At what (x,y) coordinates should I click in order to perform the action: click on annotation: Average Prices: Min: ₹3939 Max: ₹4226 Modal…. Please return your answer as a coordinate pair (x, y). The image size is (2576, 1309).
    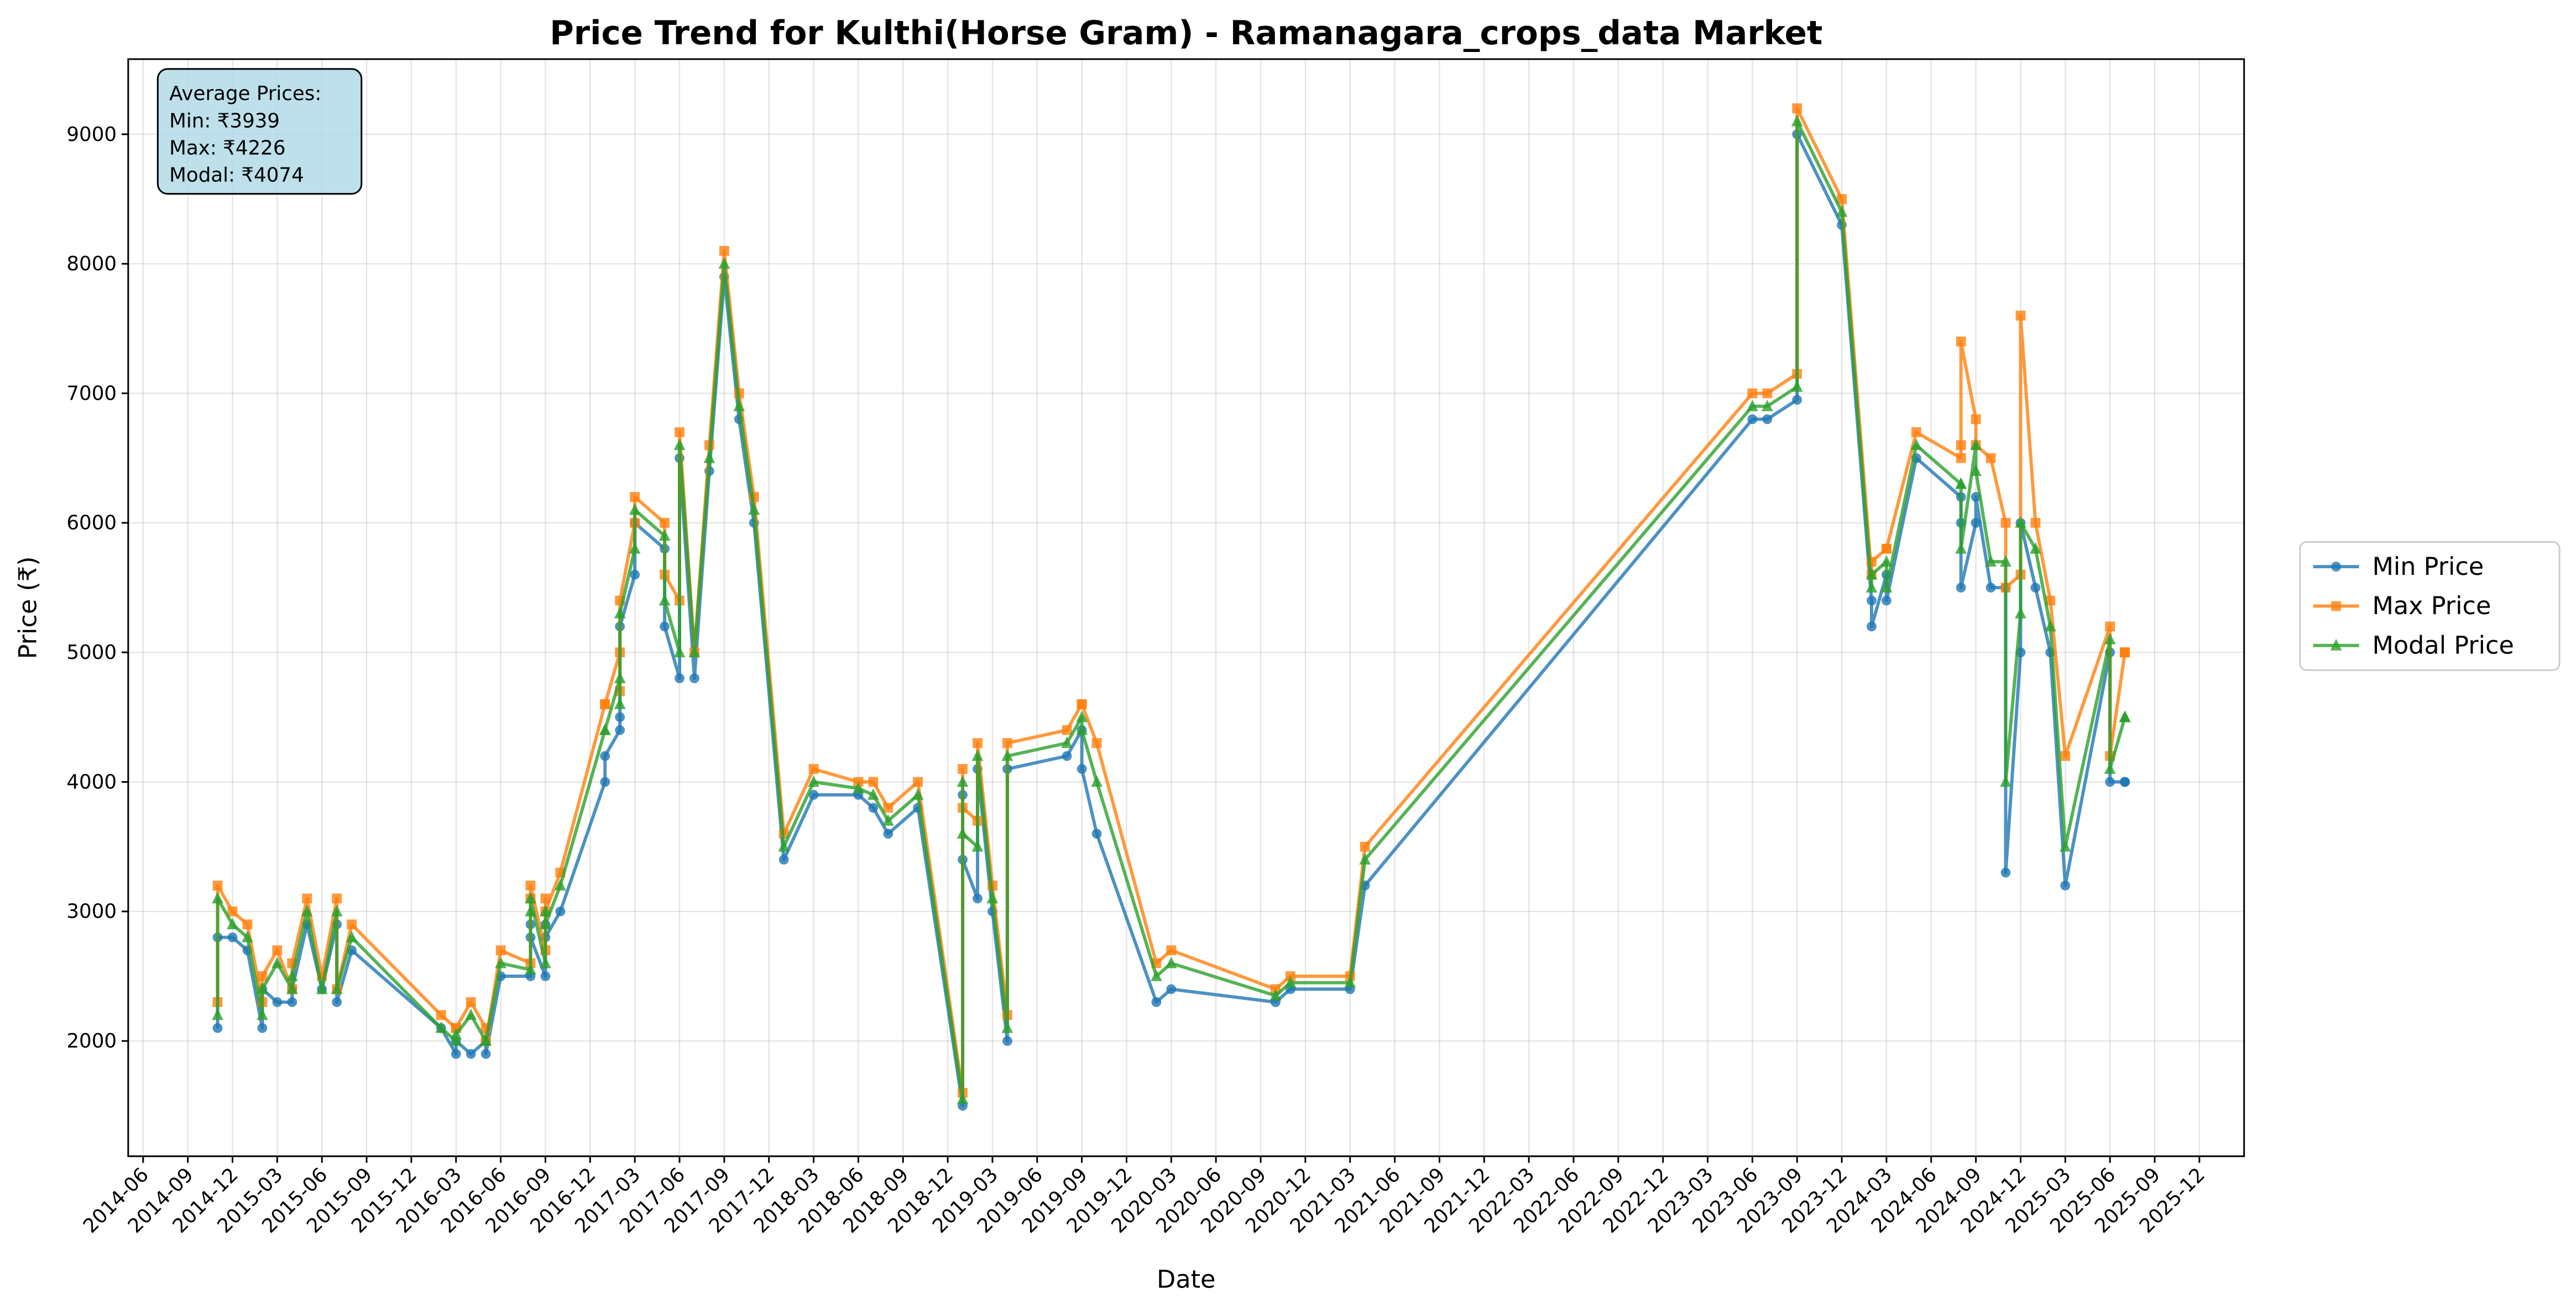
    Looking at the image, I should click on (259, 132).